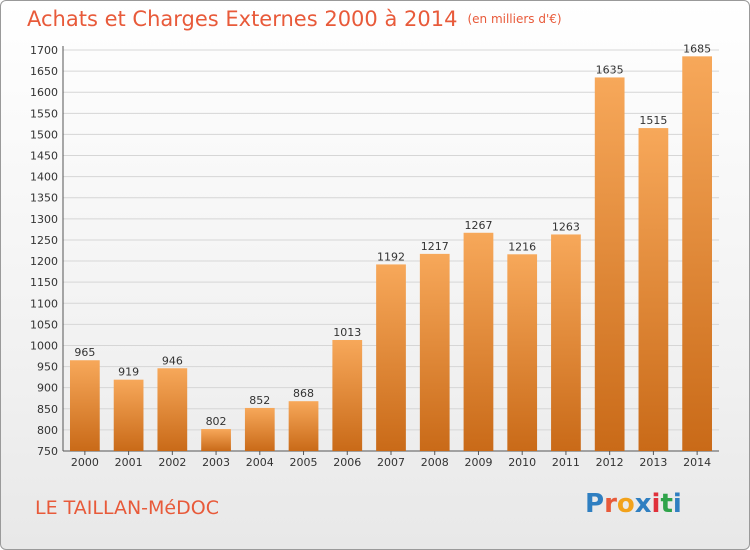 The width and height of the screenshot is (750, 550). I want to click on x-tick-label: 2007, so click(391, 462).